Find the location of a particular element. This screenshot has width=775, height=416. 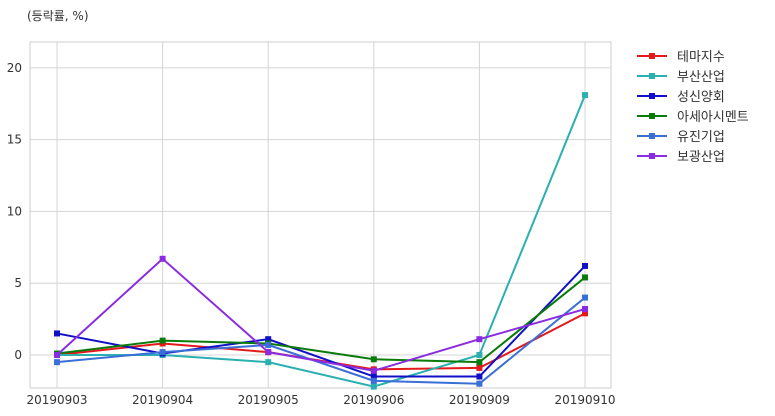

y-tick-label: 15 is located at coordinates (14, 140).